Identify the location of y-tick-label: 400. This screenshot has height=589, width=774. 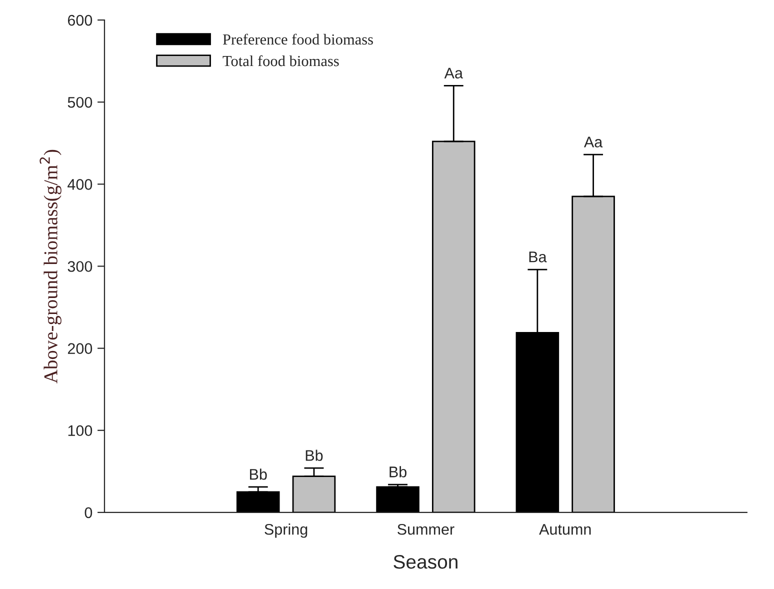
(80, 184).